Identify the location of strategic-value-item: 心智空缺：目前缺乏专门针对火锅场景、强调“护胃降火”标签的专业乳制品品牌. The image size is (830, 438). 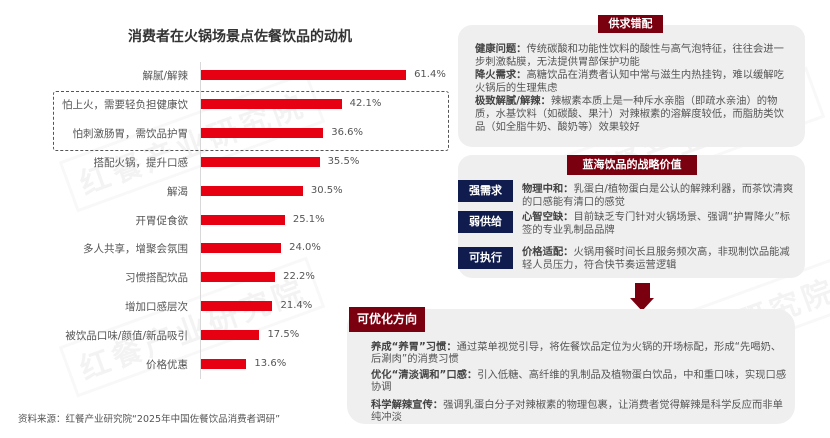
(656, 223).